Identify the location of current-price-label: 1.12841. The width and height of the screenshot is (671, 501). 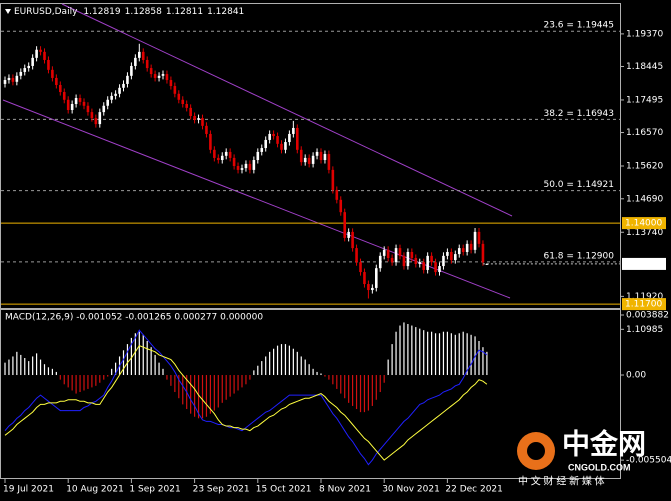
(643, 264).